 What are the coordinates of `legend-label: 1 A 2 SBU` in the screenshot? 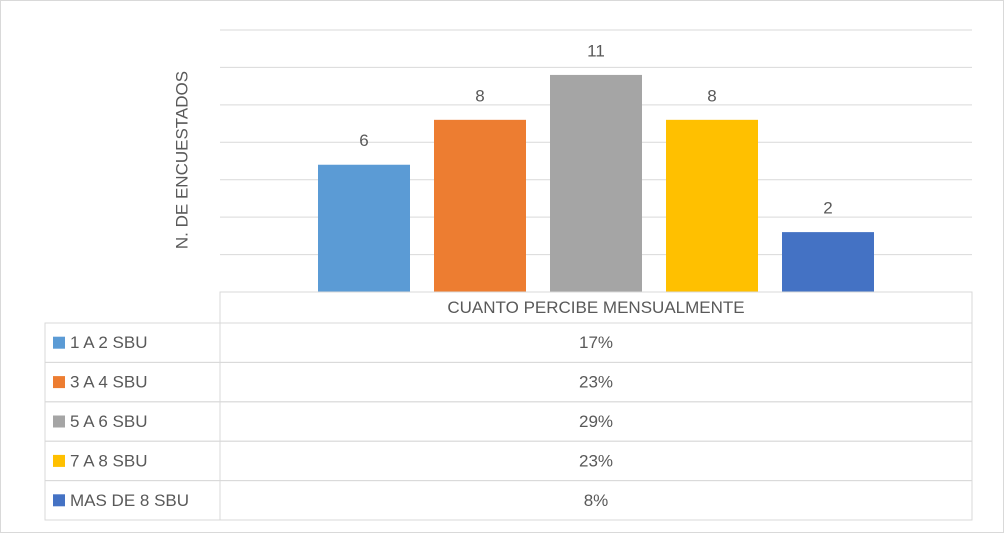 It's located at (109, 342).